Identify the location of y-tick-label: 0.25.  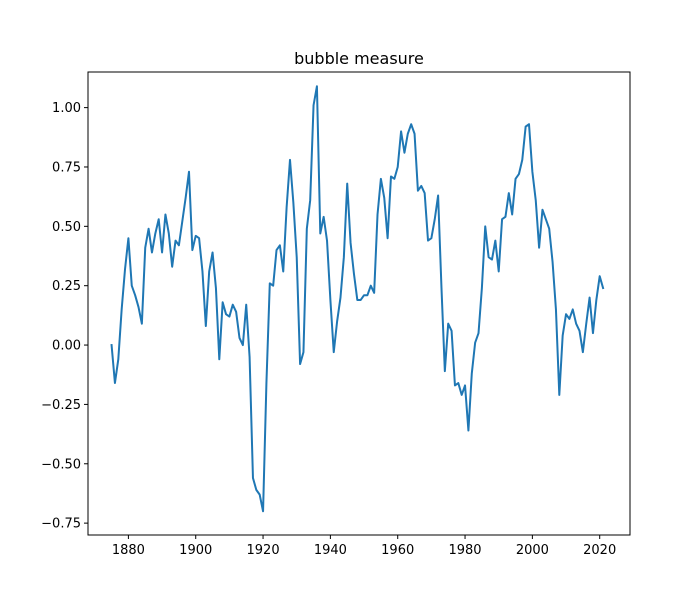
(66, 286).